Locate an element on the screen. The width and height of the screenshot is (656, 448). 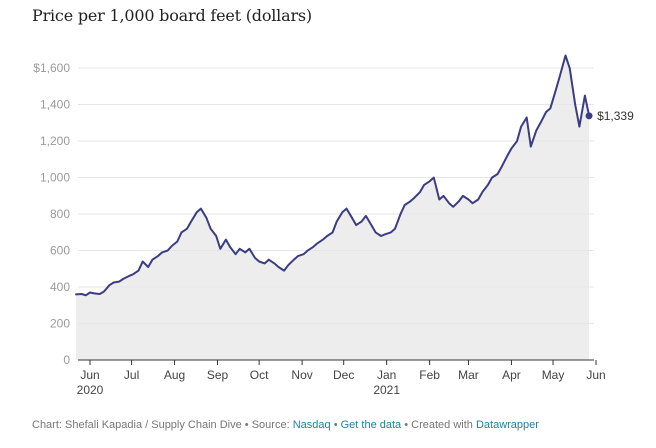
end-point-marker is located at coordinates (589, 116).